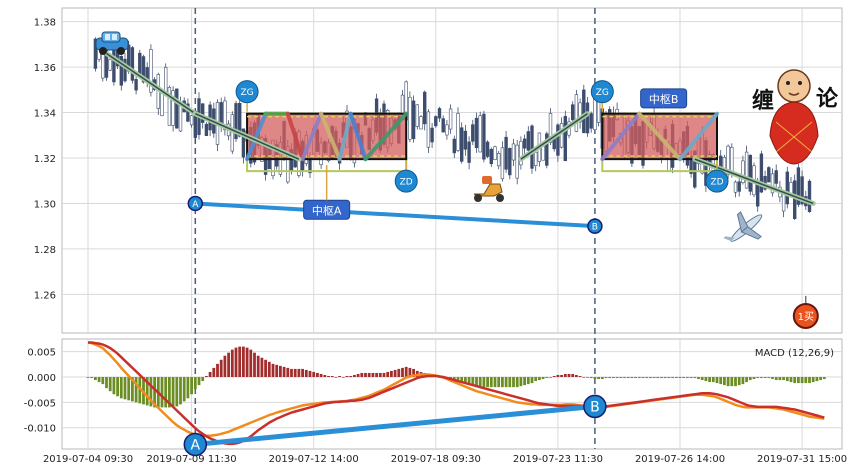 This screenshot has width=849, height=475. Describe the element at coordinates (717, 181) in the screenshot. I see `zd-badge` at that location.